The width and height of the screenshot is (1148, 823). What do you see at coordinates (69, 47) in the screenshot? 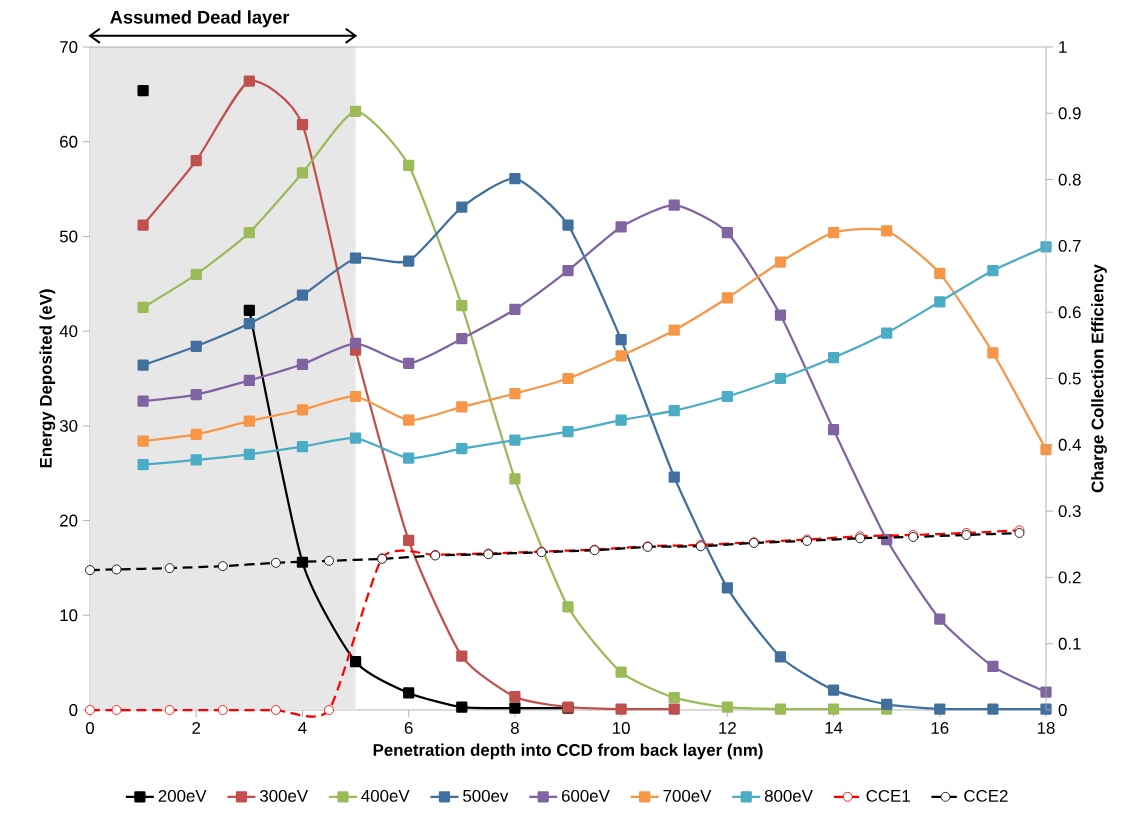
I see `y-tick-label: 70` at bounding box center [69, 47].